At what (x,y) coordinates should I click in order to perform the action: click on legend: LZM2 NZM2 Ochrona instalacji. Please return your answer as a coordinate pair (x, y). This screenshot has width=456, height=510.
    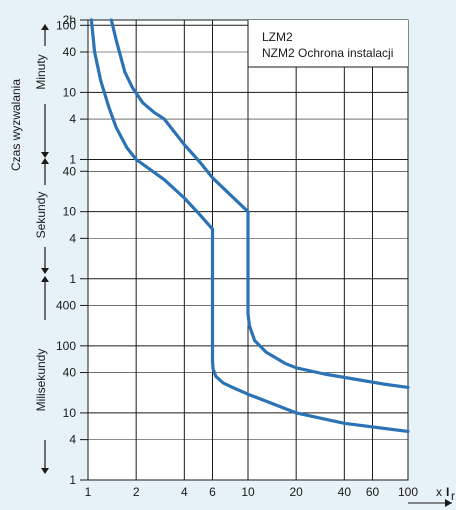
    Looking at the image, I should click on (327, 44).